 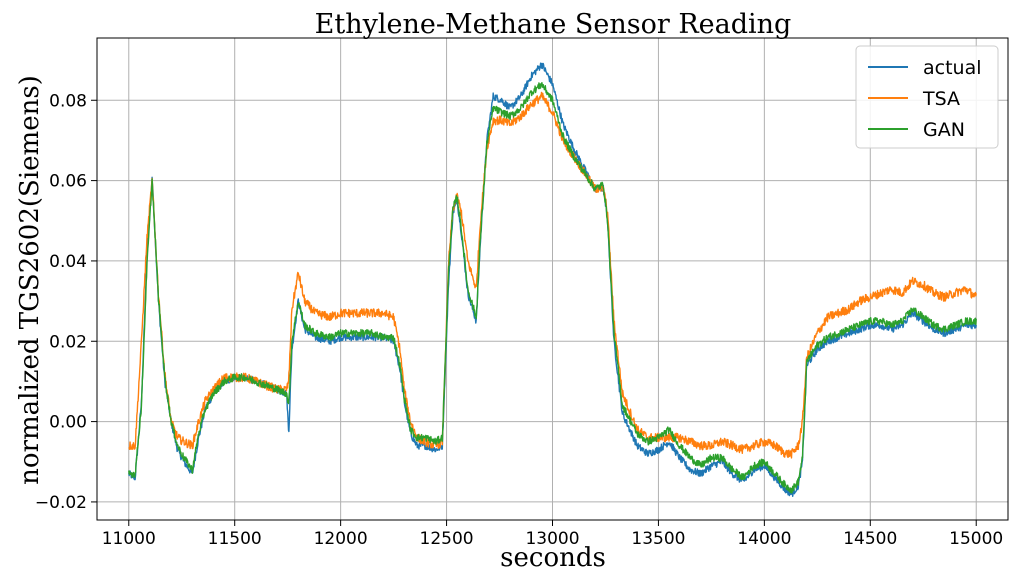 What do you see at coordinates (235, 539) in the screenshot?
I see `x-tick-label: 11500` at bounding box center [235, 539].